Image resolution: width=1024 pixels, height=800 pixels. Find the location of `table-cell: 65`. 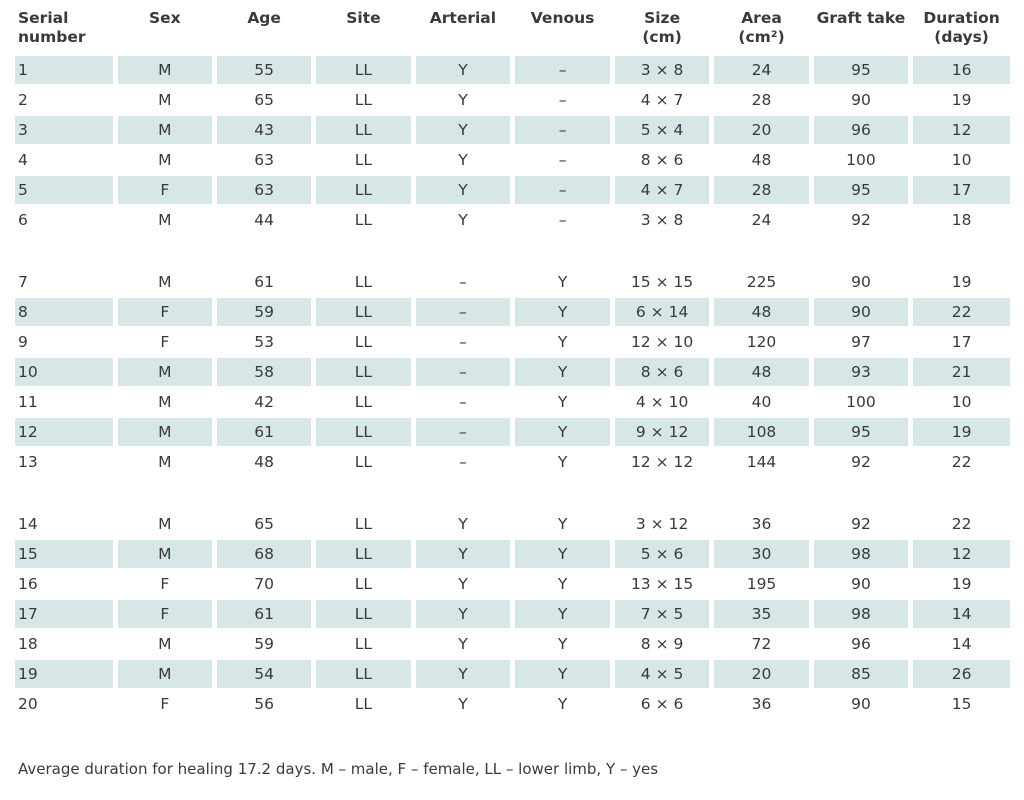

table-cell: 65 is located at coordinates (264, 100).